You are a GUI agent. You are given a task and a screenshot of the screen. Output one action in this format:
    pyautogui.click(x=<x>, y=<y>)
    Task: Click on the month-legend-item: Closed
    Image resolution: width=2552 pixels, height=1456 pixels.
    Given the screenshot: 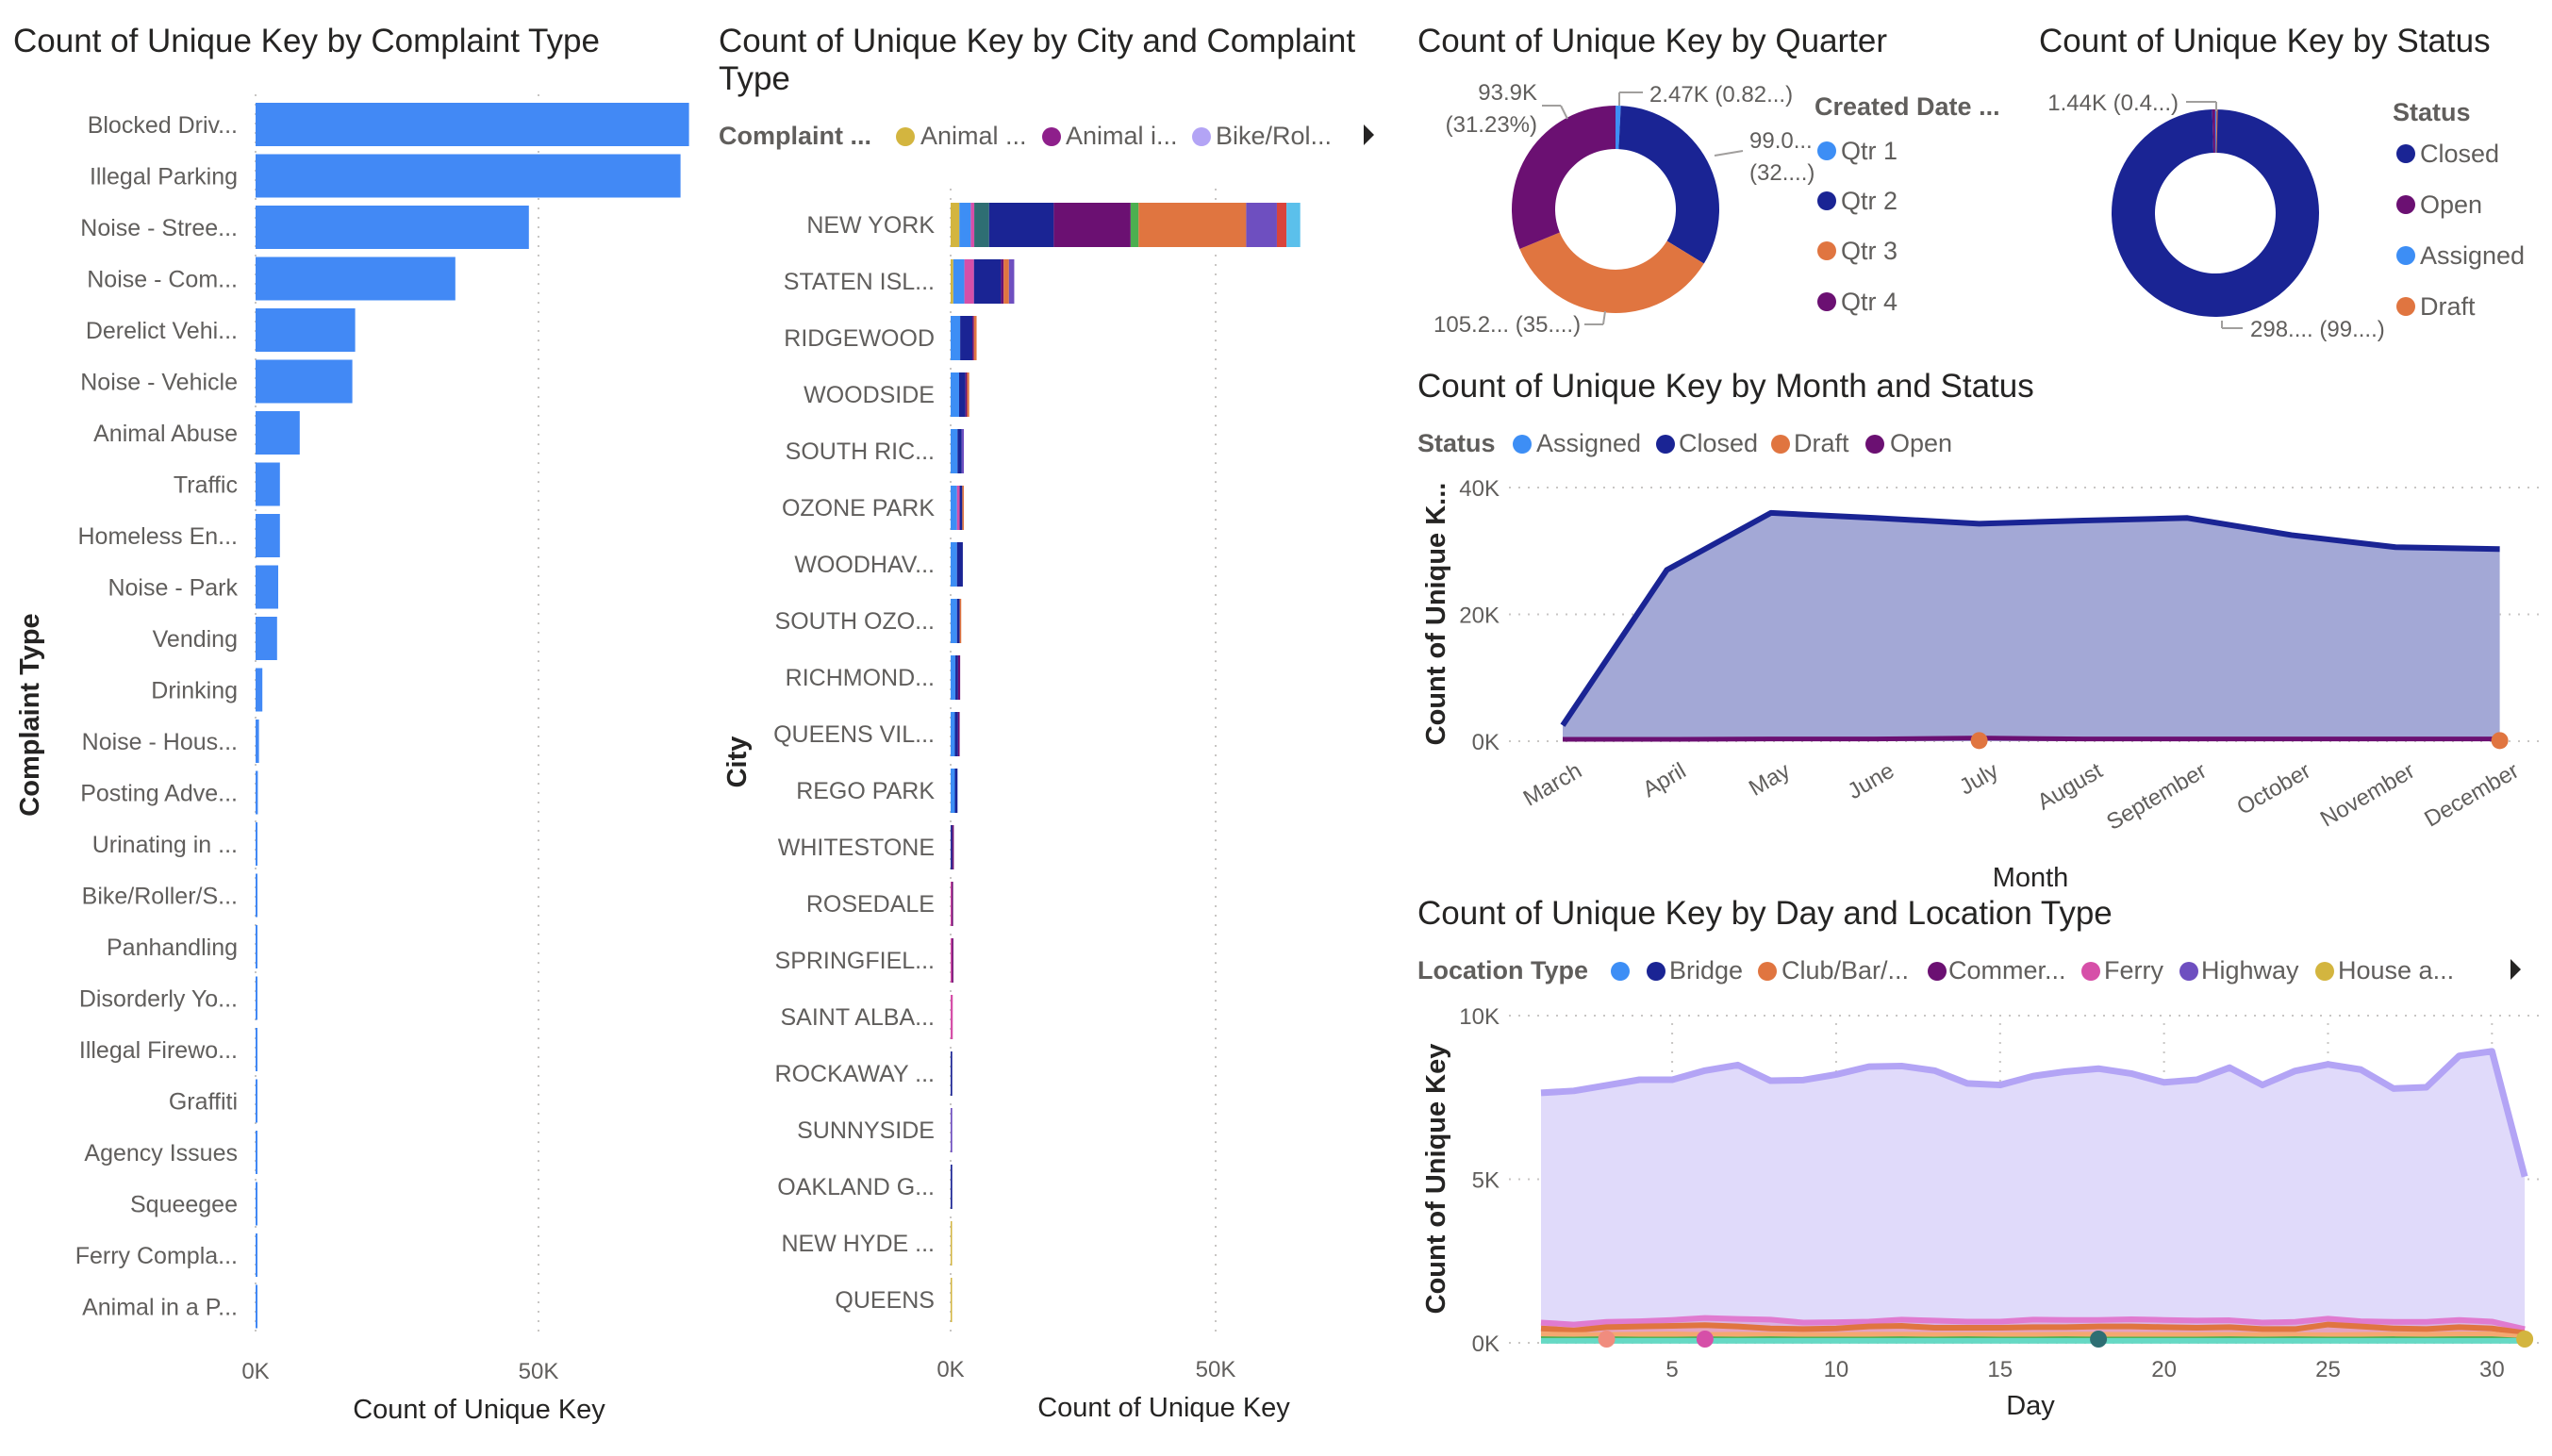 What is the action you would take?
    pyautogui.click(x=1719, y=443)
    